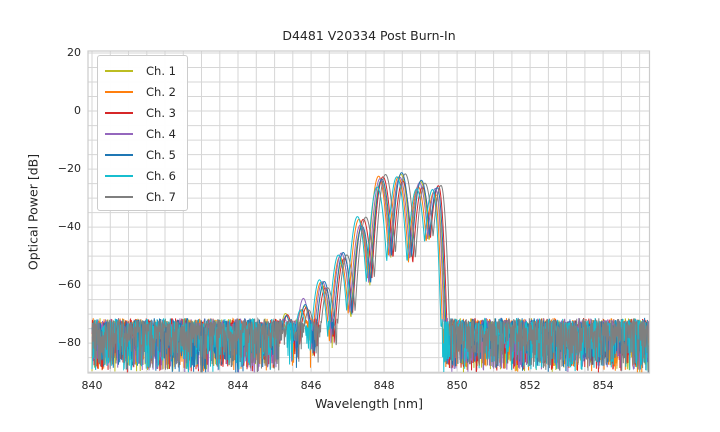  Describe the element at coordinates (142, 112) in the screenshot. I see `legend-entry-ch-3: Ch. 3` at that location.